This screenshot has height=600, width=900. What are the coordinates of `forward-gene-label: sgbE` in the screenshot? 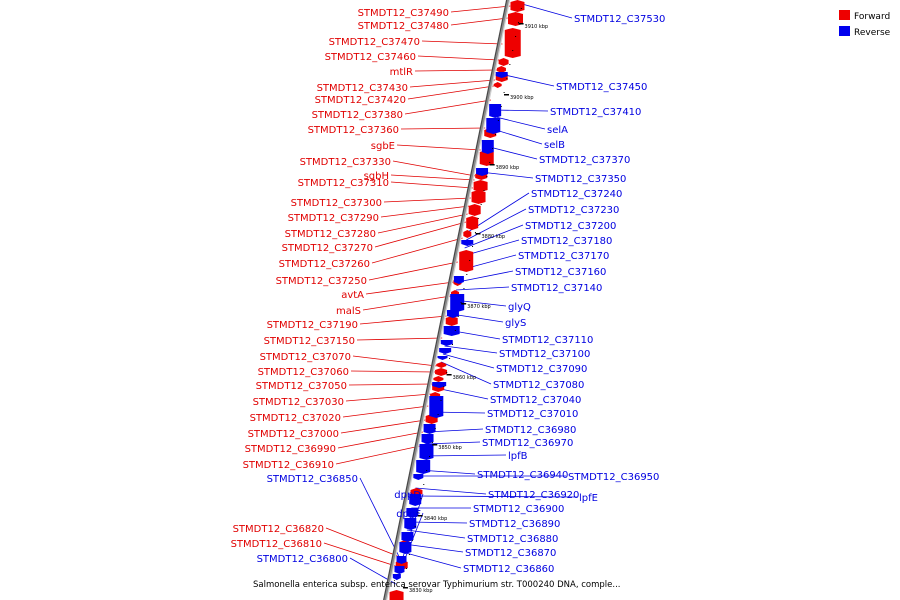 It's located at (383, 146).